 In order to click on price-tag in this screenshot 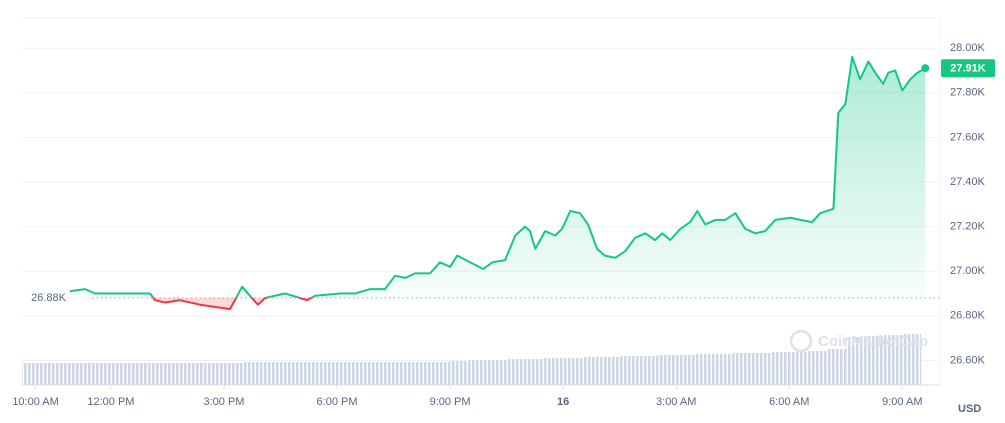, I will do `click(968, 68)`.